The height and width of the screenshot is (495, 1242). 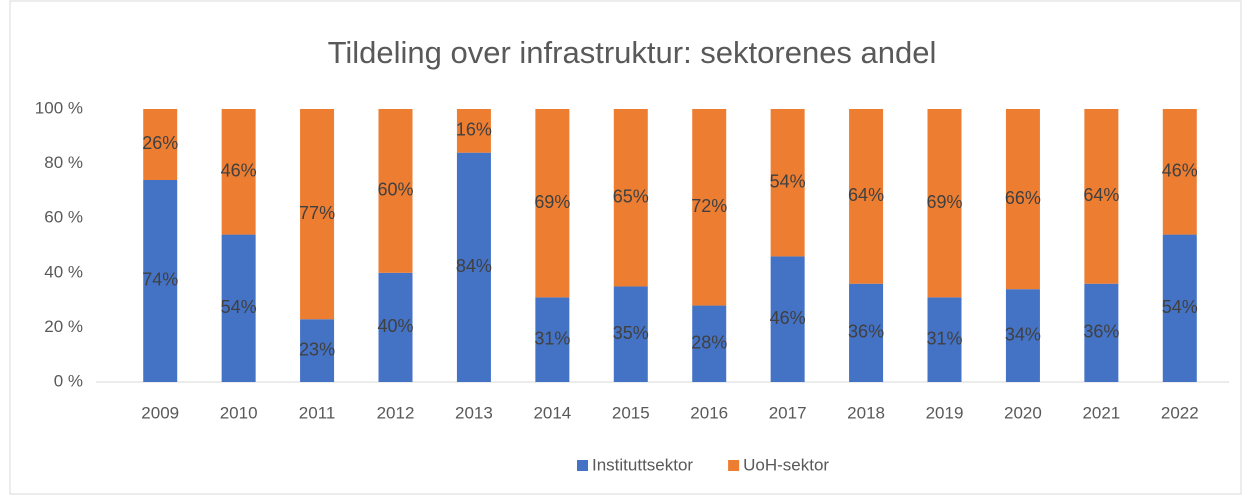 What do you see at coordinates (642, 464) in the screenshot?
I see `legend-label: Instituttsektor` at bounding box center [642, 464].